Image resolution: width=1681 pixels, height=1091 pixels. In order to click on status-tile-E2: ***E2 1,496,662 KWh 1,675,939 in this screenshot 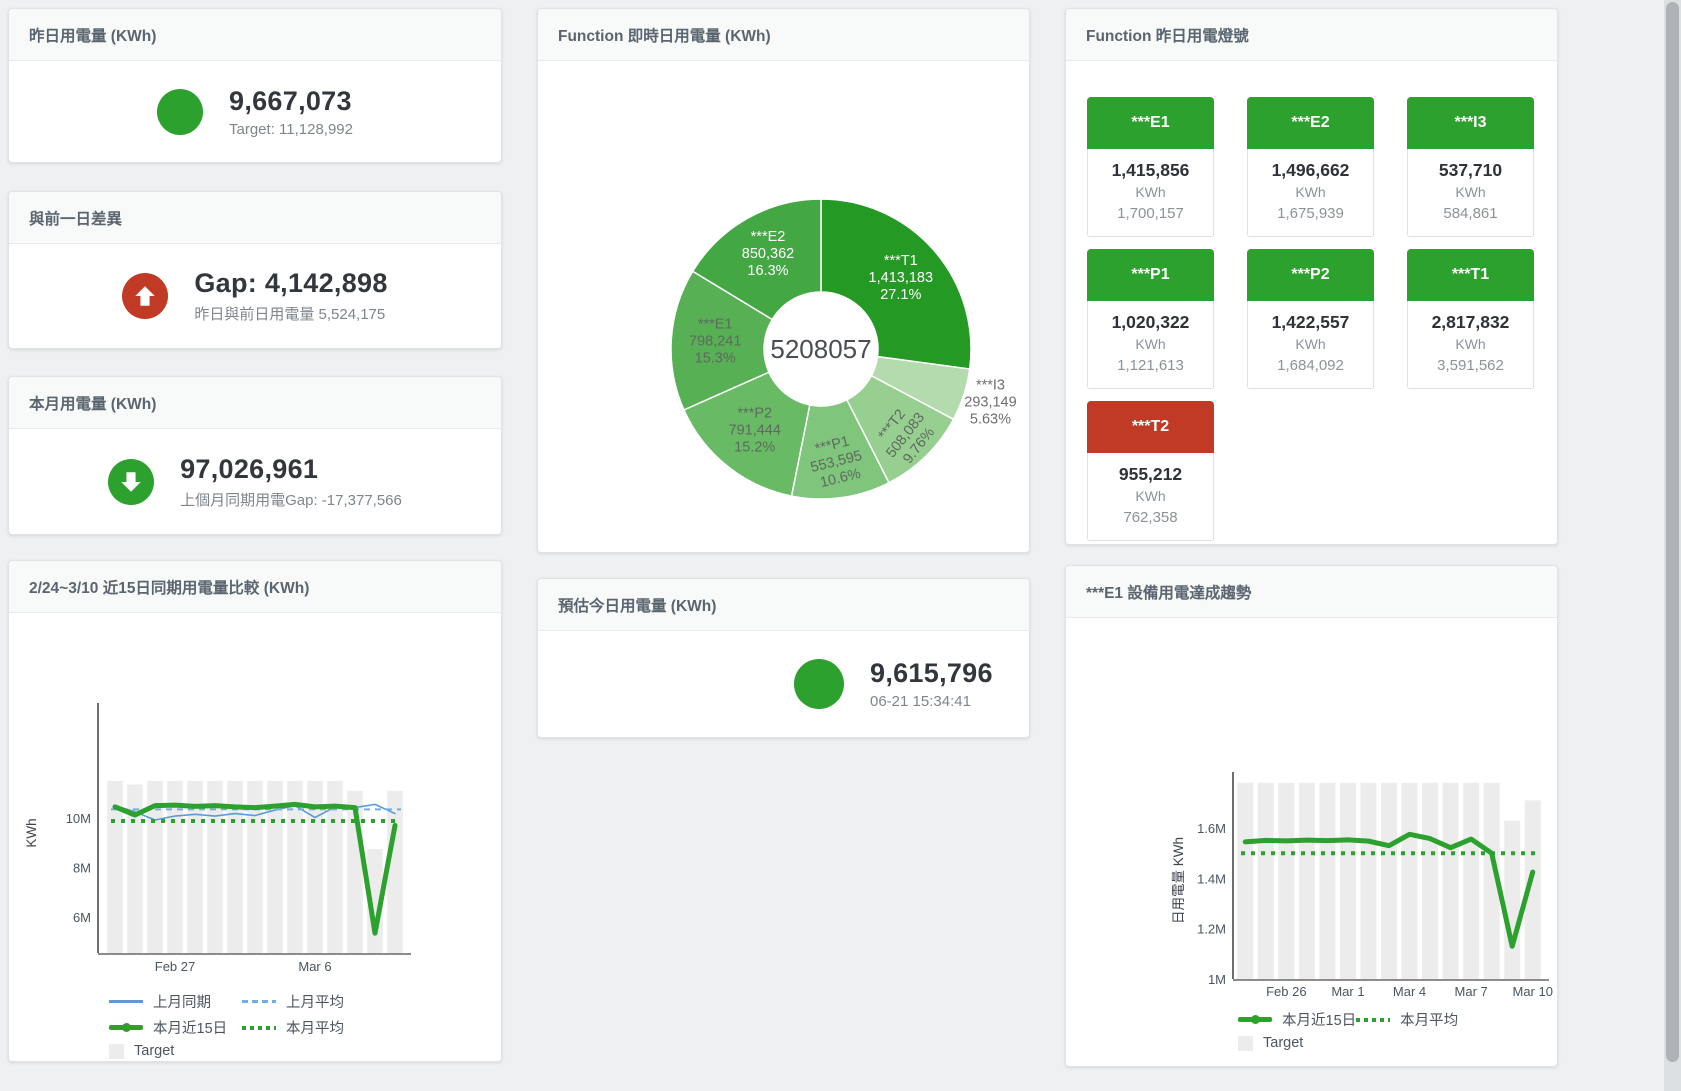, I will do `click(1310, 167)`.